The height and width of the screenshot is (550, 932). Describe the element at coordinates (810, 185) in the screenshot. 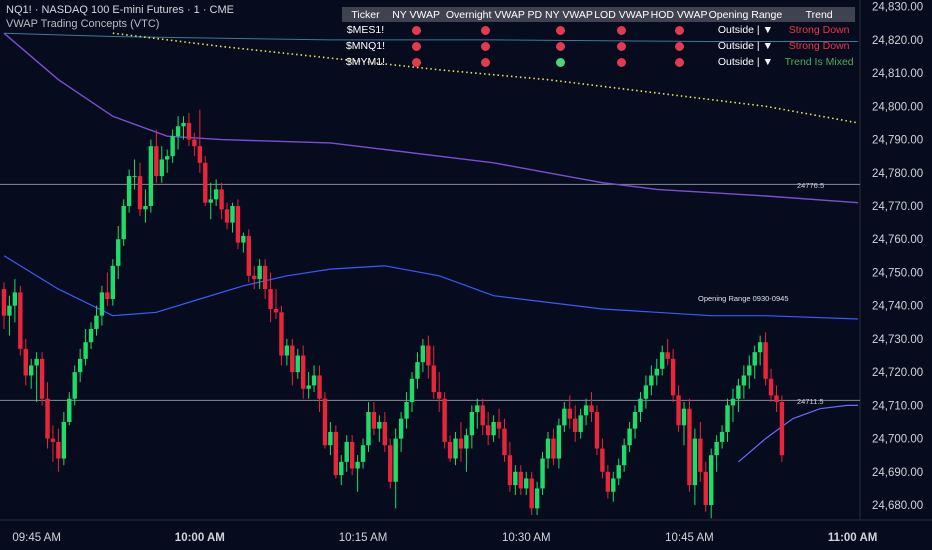

I see `level-label: 24776.5` at that location.